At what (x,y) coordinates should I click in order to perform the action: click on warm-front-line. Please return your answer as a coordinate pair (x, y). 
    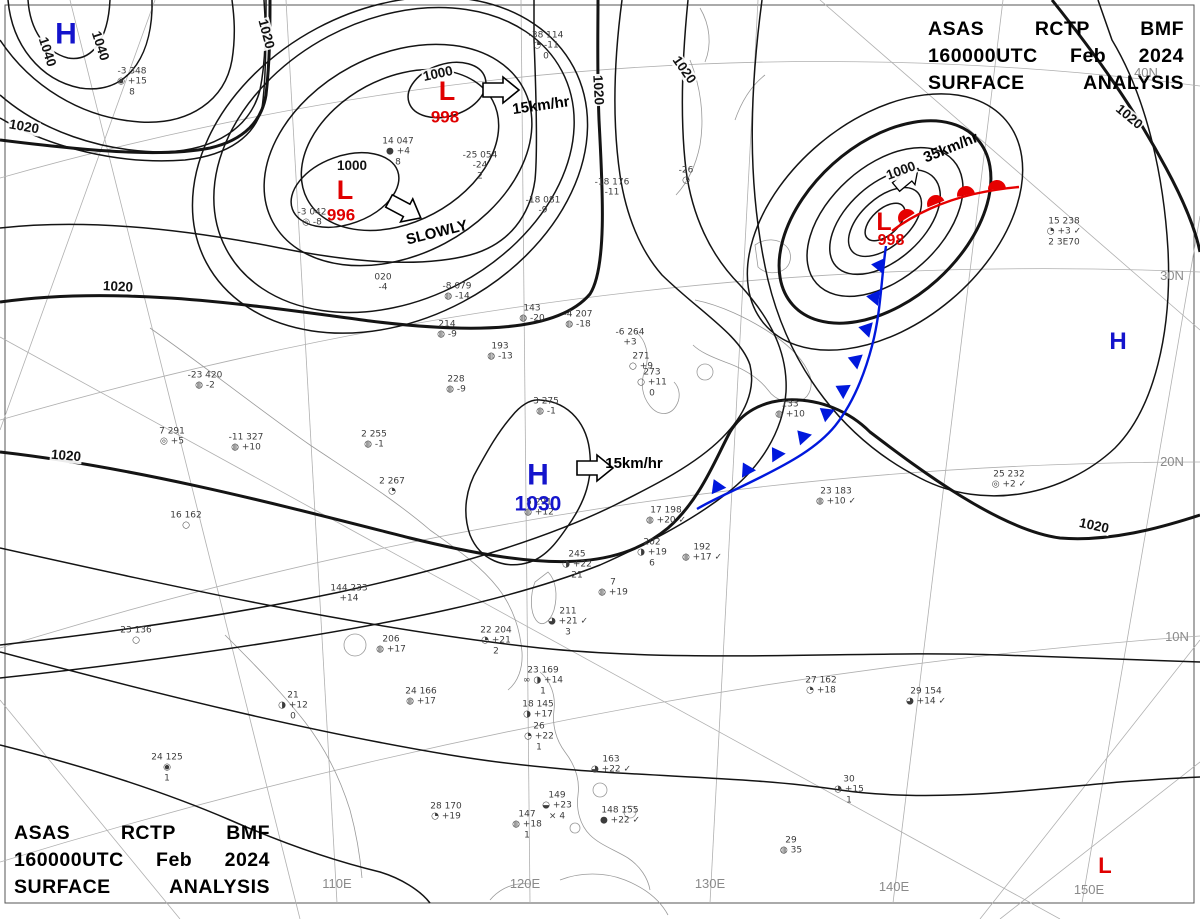
    Looking at the image, I should click on (955, 208).